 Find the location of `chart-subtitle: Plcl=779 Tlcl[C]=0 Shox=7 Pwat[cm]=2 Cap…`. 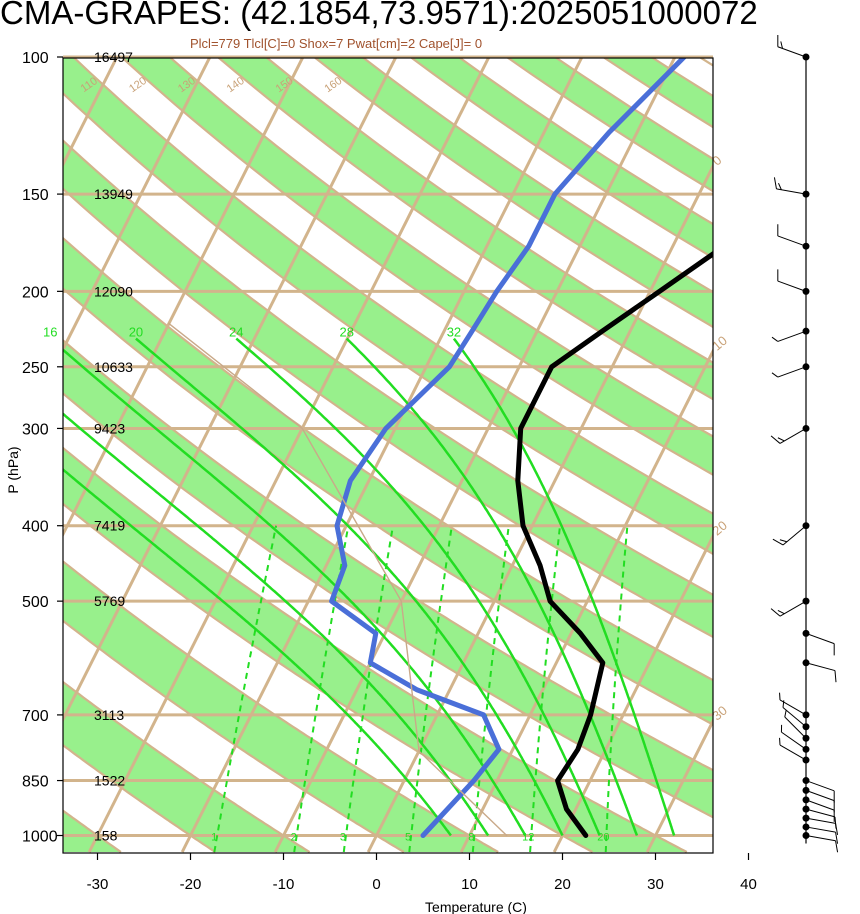

chart-subtitle: Plcl=779 Tlcl[C]=0 Shox=7 Pwat[cm]=2 Cap… is located at coordinates (336, 43).